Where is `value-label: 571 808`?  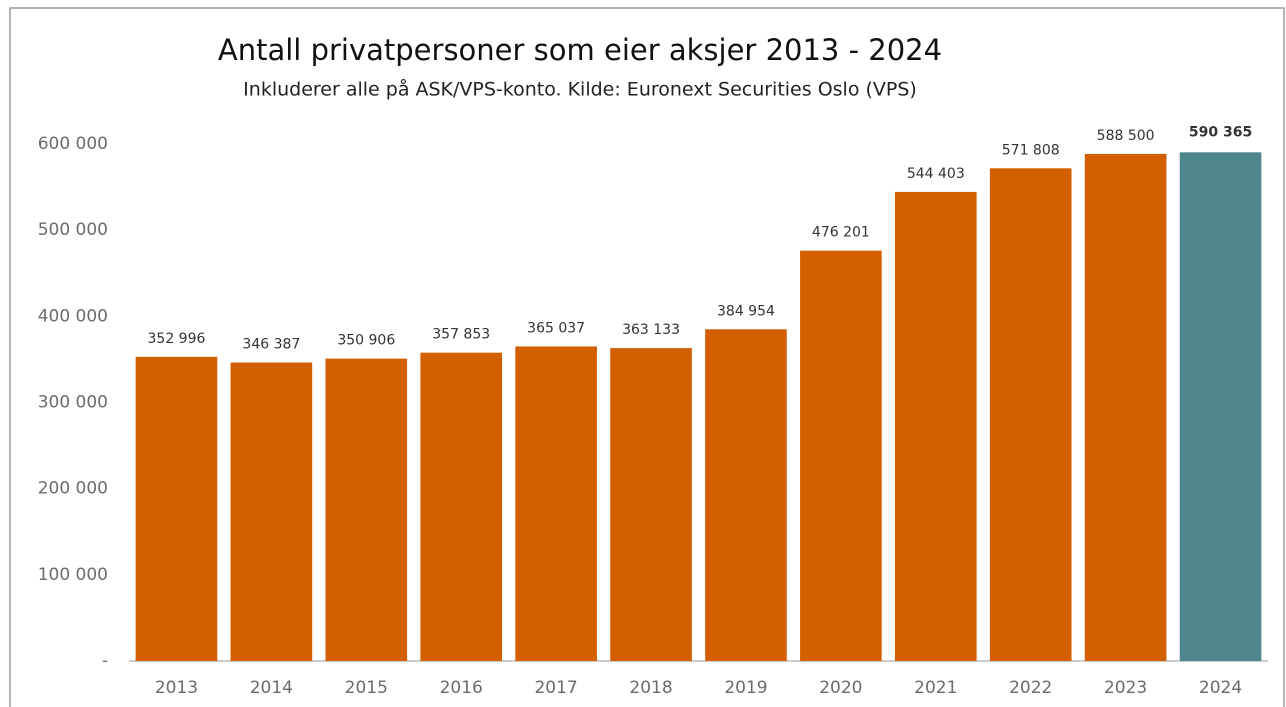 value-label: 571 808 is located at coordinates (1031, 150).